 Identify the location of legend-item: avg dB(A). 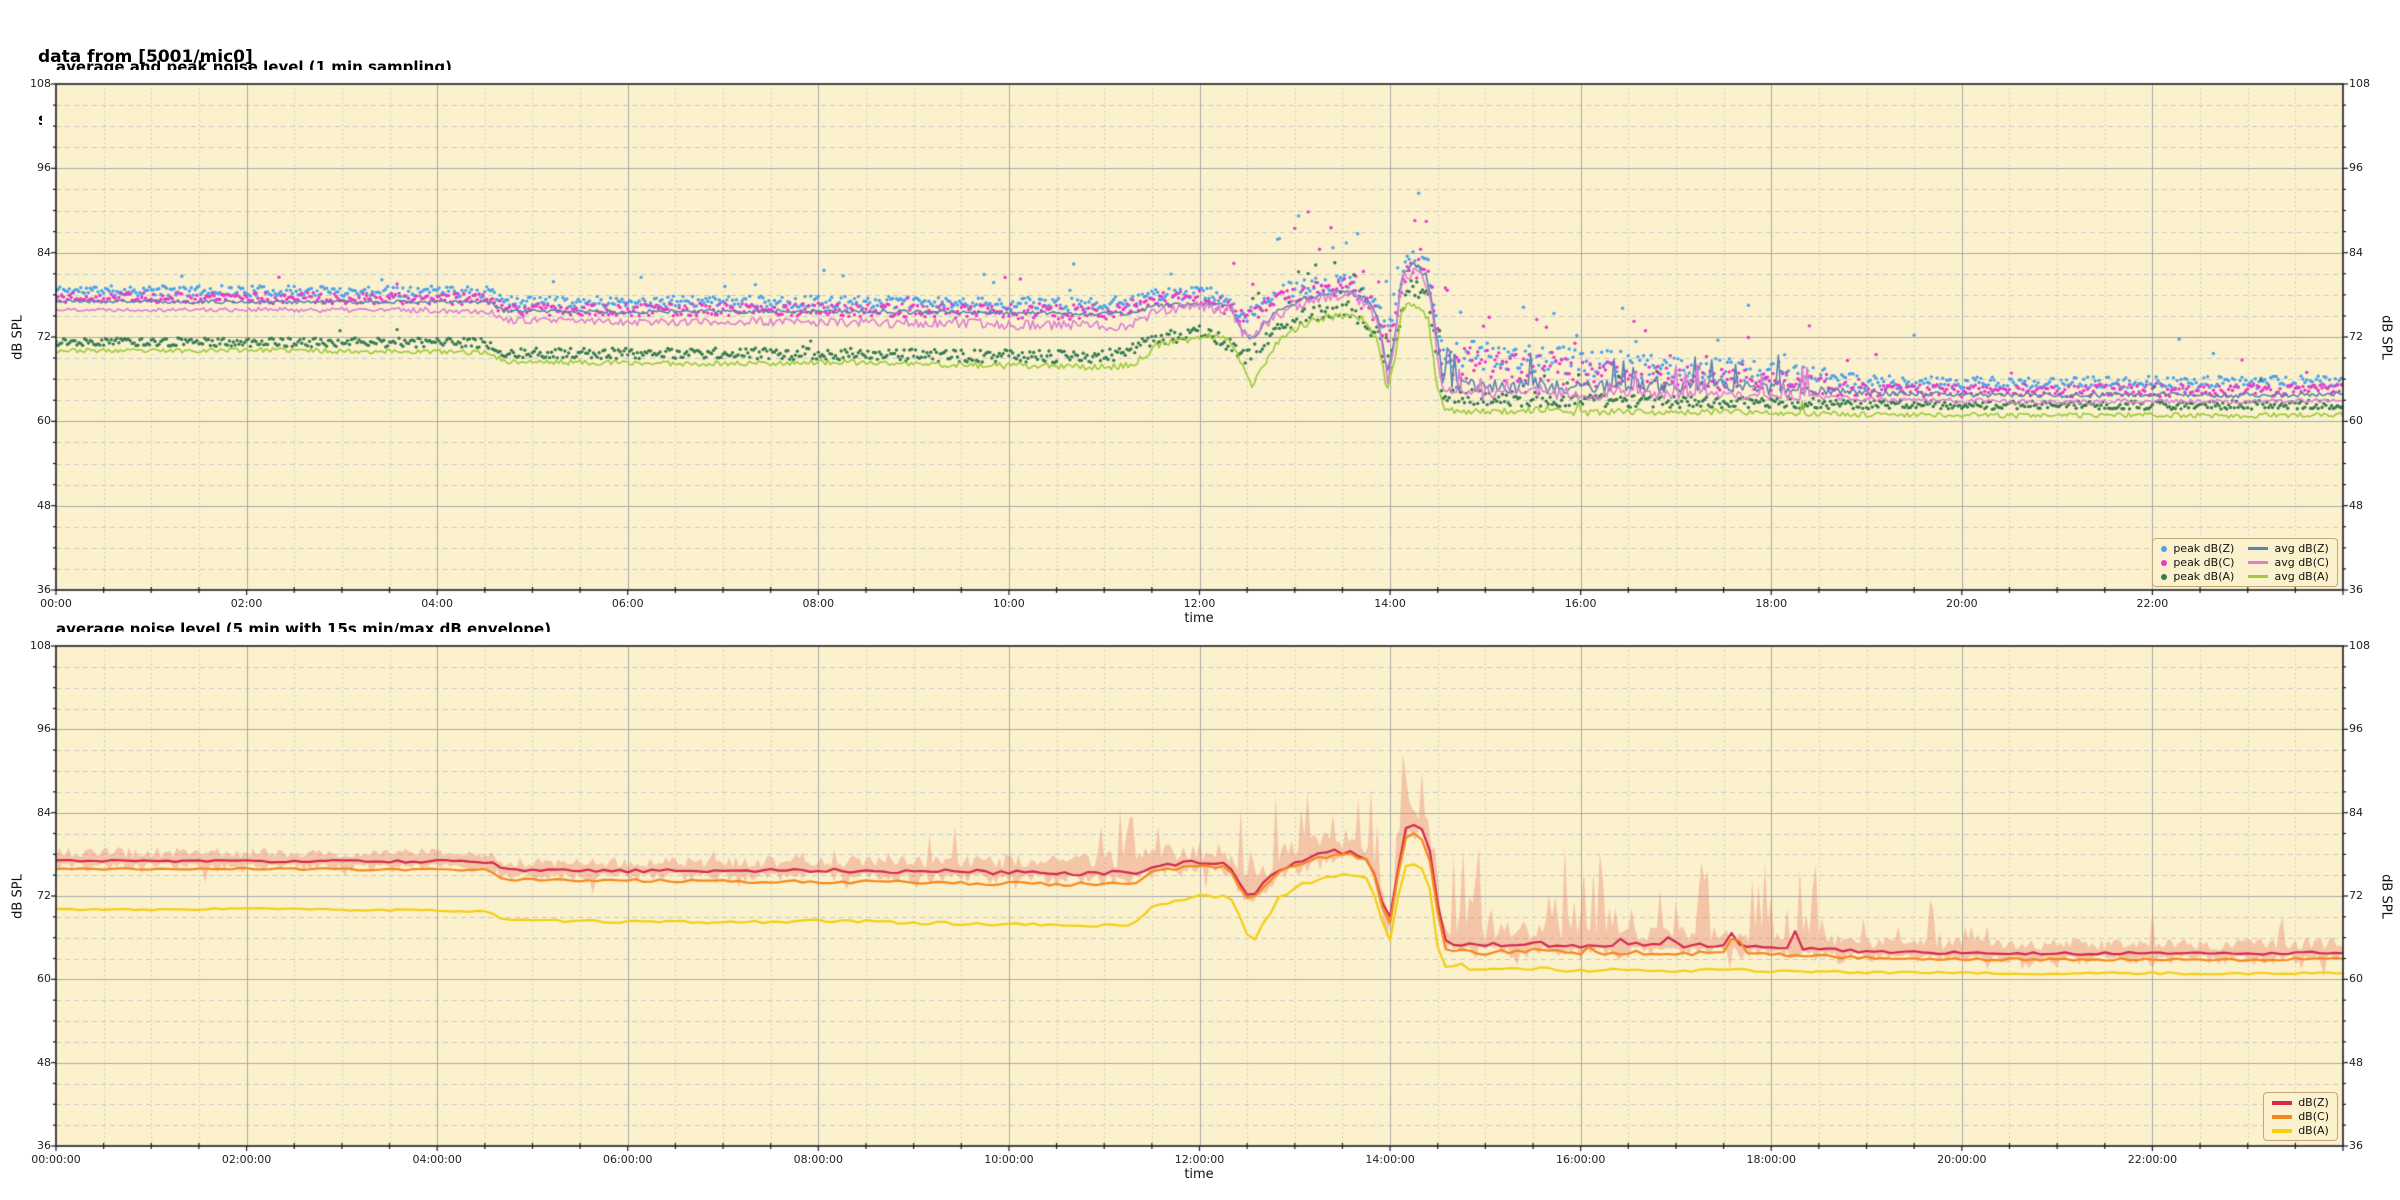
(2288, 576).